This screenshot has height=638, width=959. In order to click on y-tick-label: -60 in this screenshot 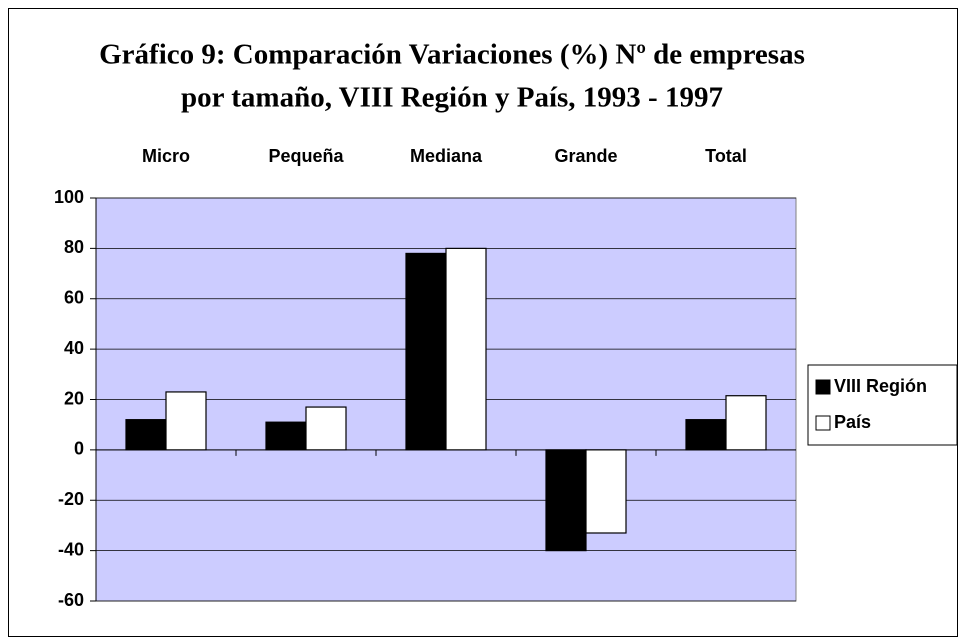, I will do `click(71, 600)`.